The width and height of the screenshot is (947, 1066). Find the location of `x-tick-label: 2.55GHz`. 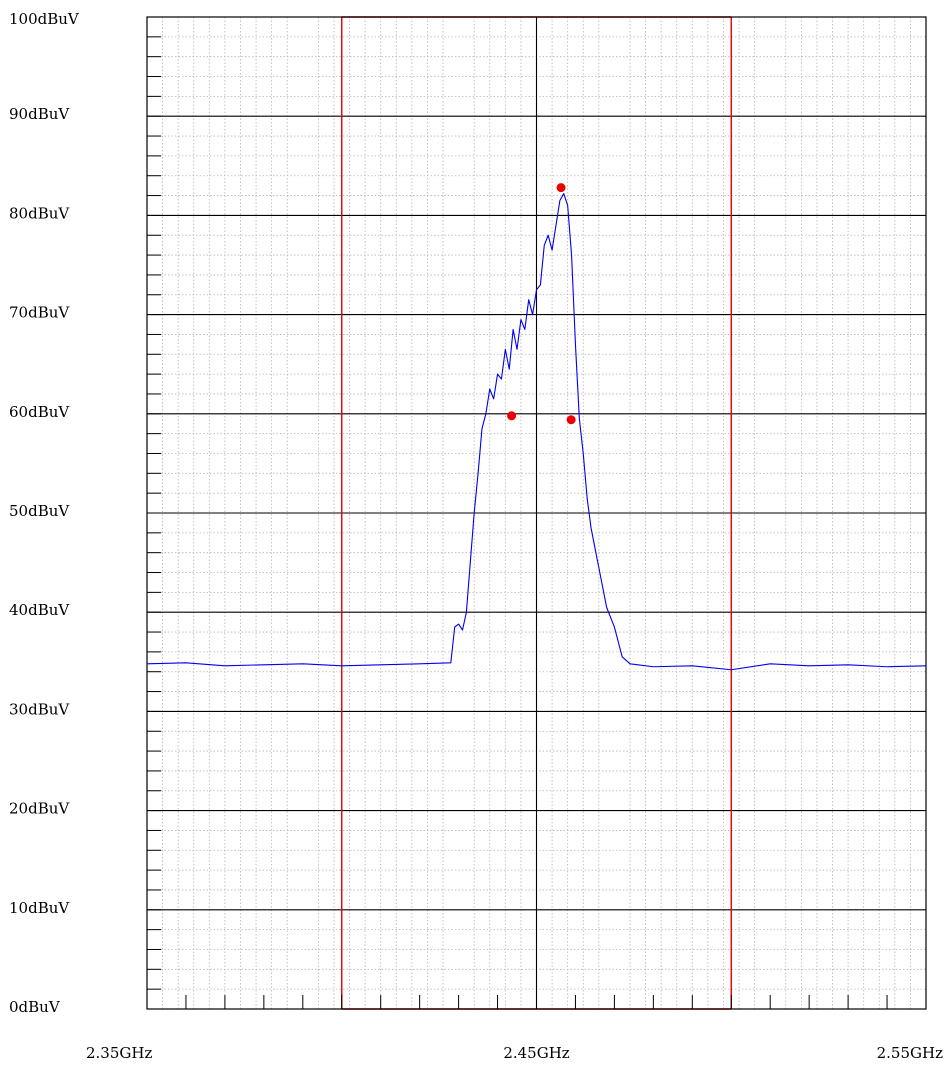

x-tick-label: 2.55GHz is located at coordinates (910, 1053).